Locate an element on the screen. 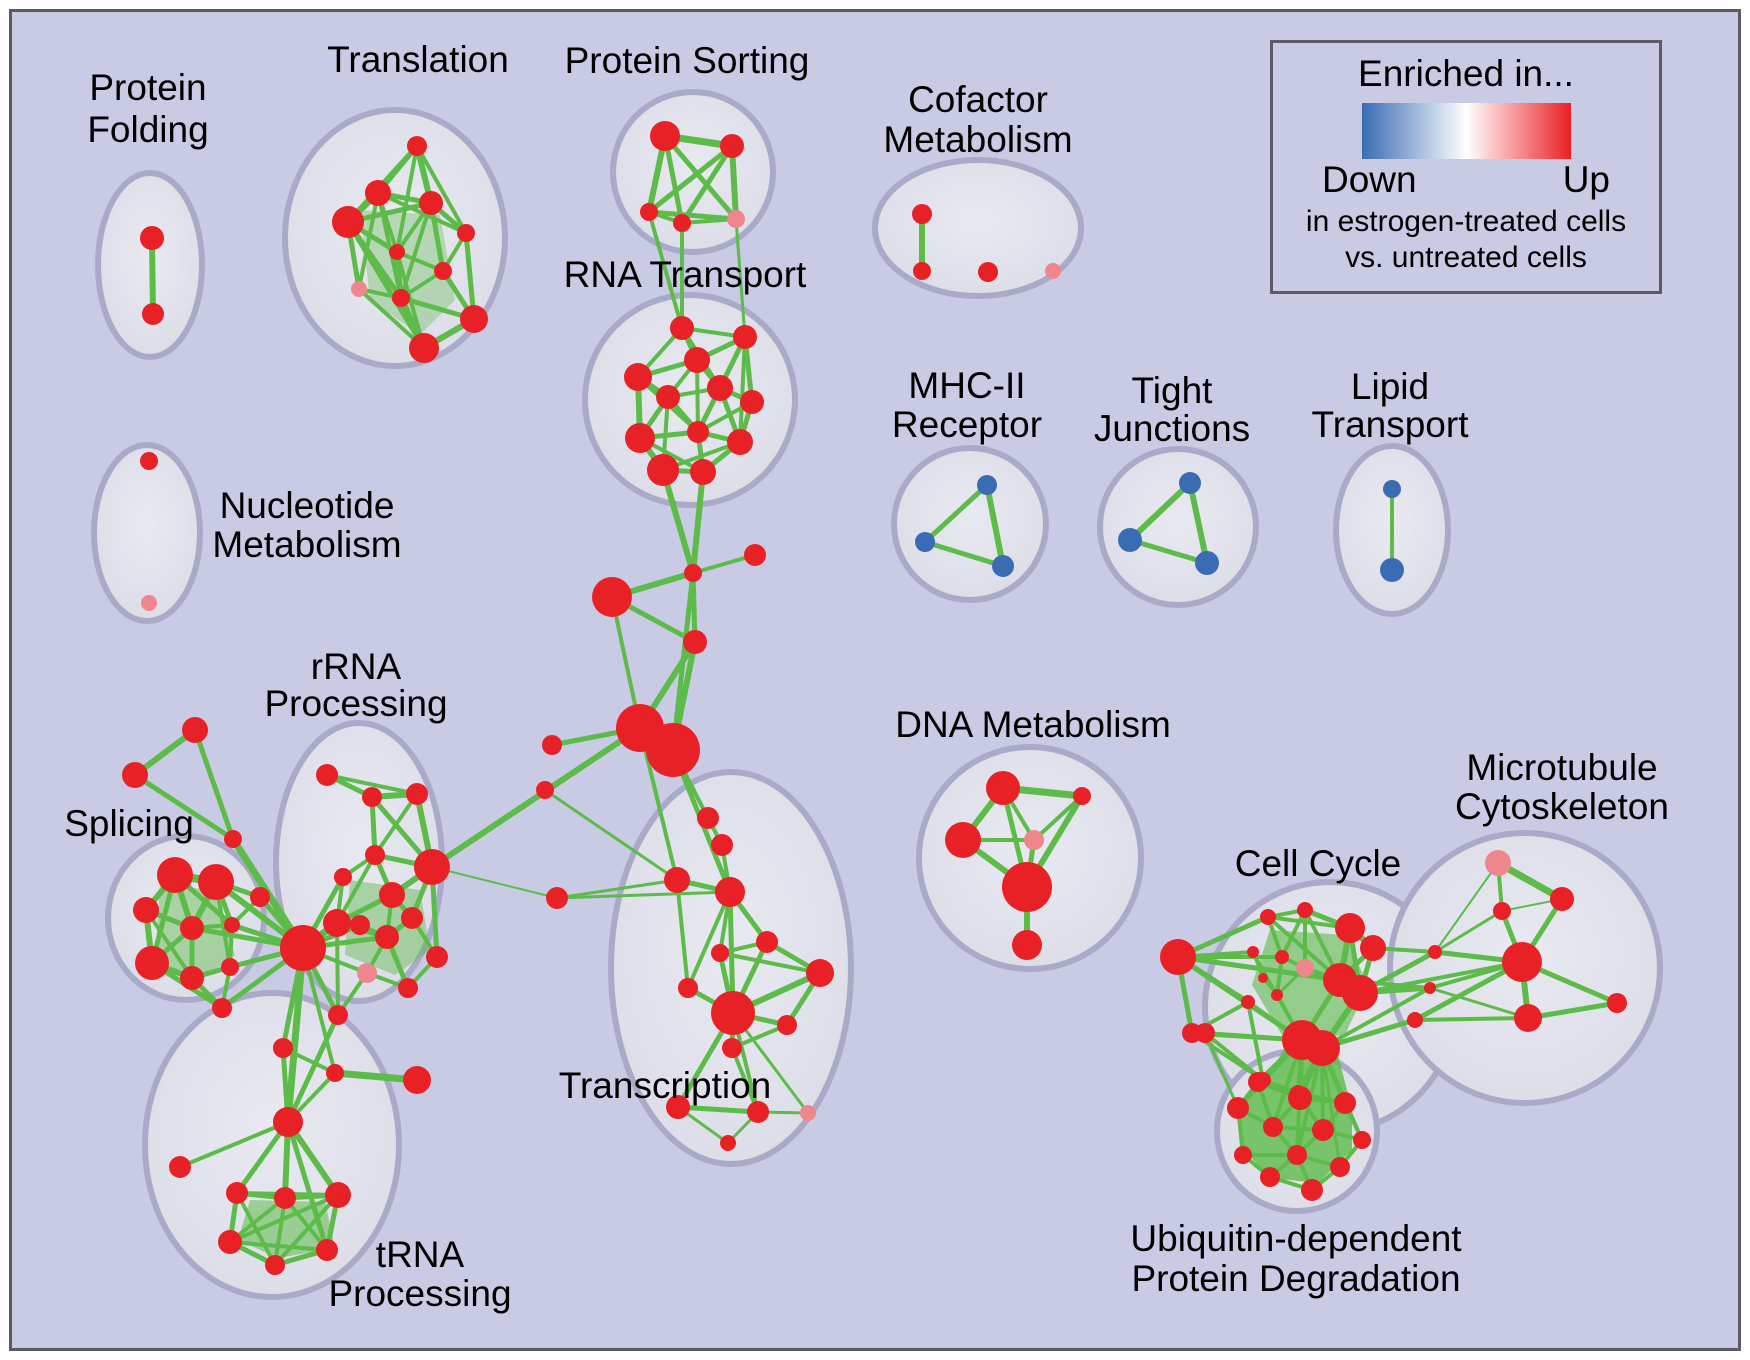 The image size is (1750, 1360). node-PS3 is located at coordinates (649, 212).